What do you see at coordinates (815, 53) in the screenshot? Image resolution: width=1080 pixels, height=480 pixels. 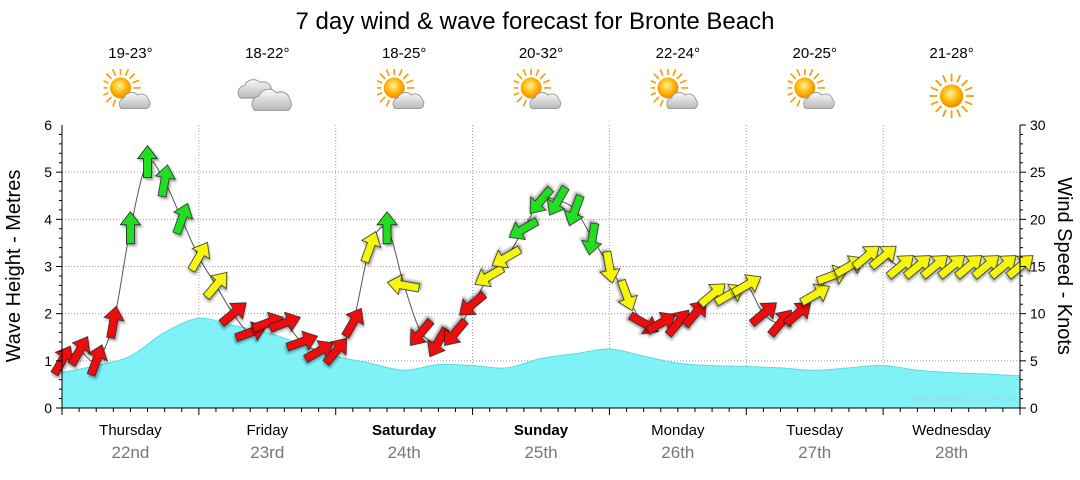 I see `temperature-label: 20-25°` at bounding box center [815, 53].